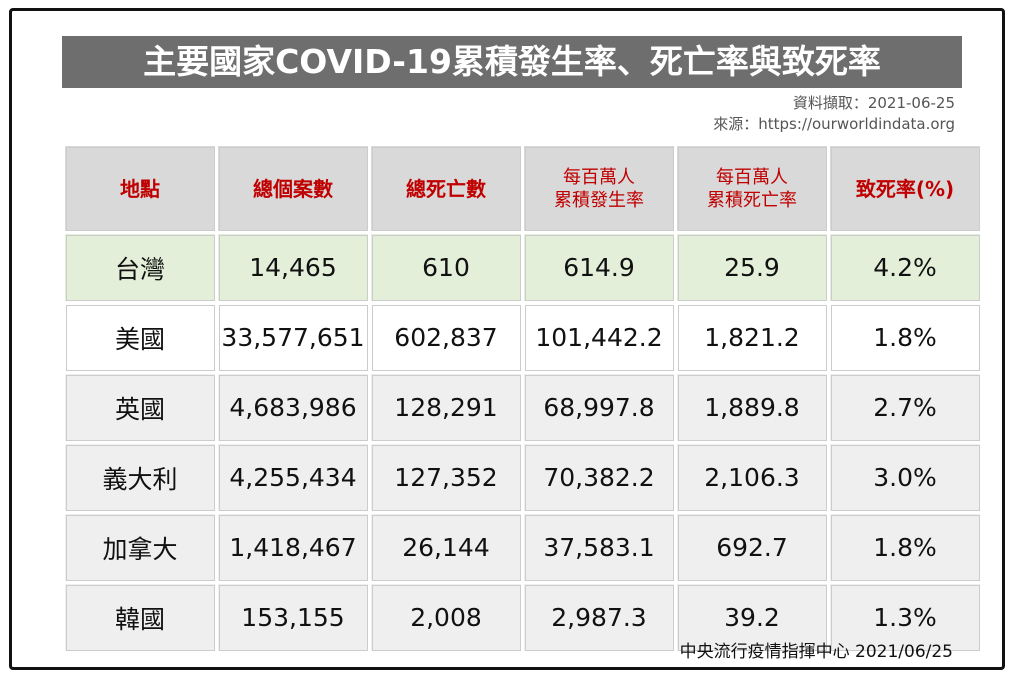 Image resolution: width=1024 pixels, height=680 pixels. I want to click on cell: 614.9, so click(599, 267).